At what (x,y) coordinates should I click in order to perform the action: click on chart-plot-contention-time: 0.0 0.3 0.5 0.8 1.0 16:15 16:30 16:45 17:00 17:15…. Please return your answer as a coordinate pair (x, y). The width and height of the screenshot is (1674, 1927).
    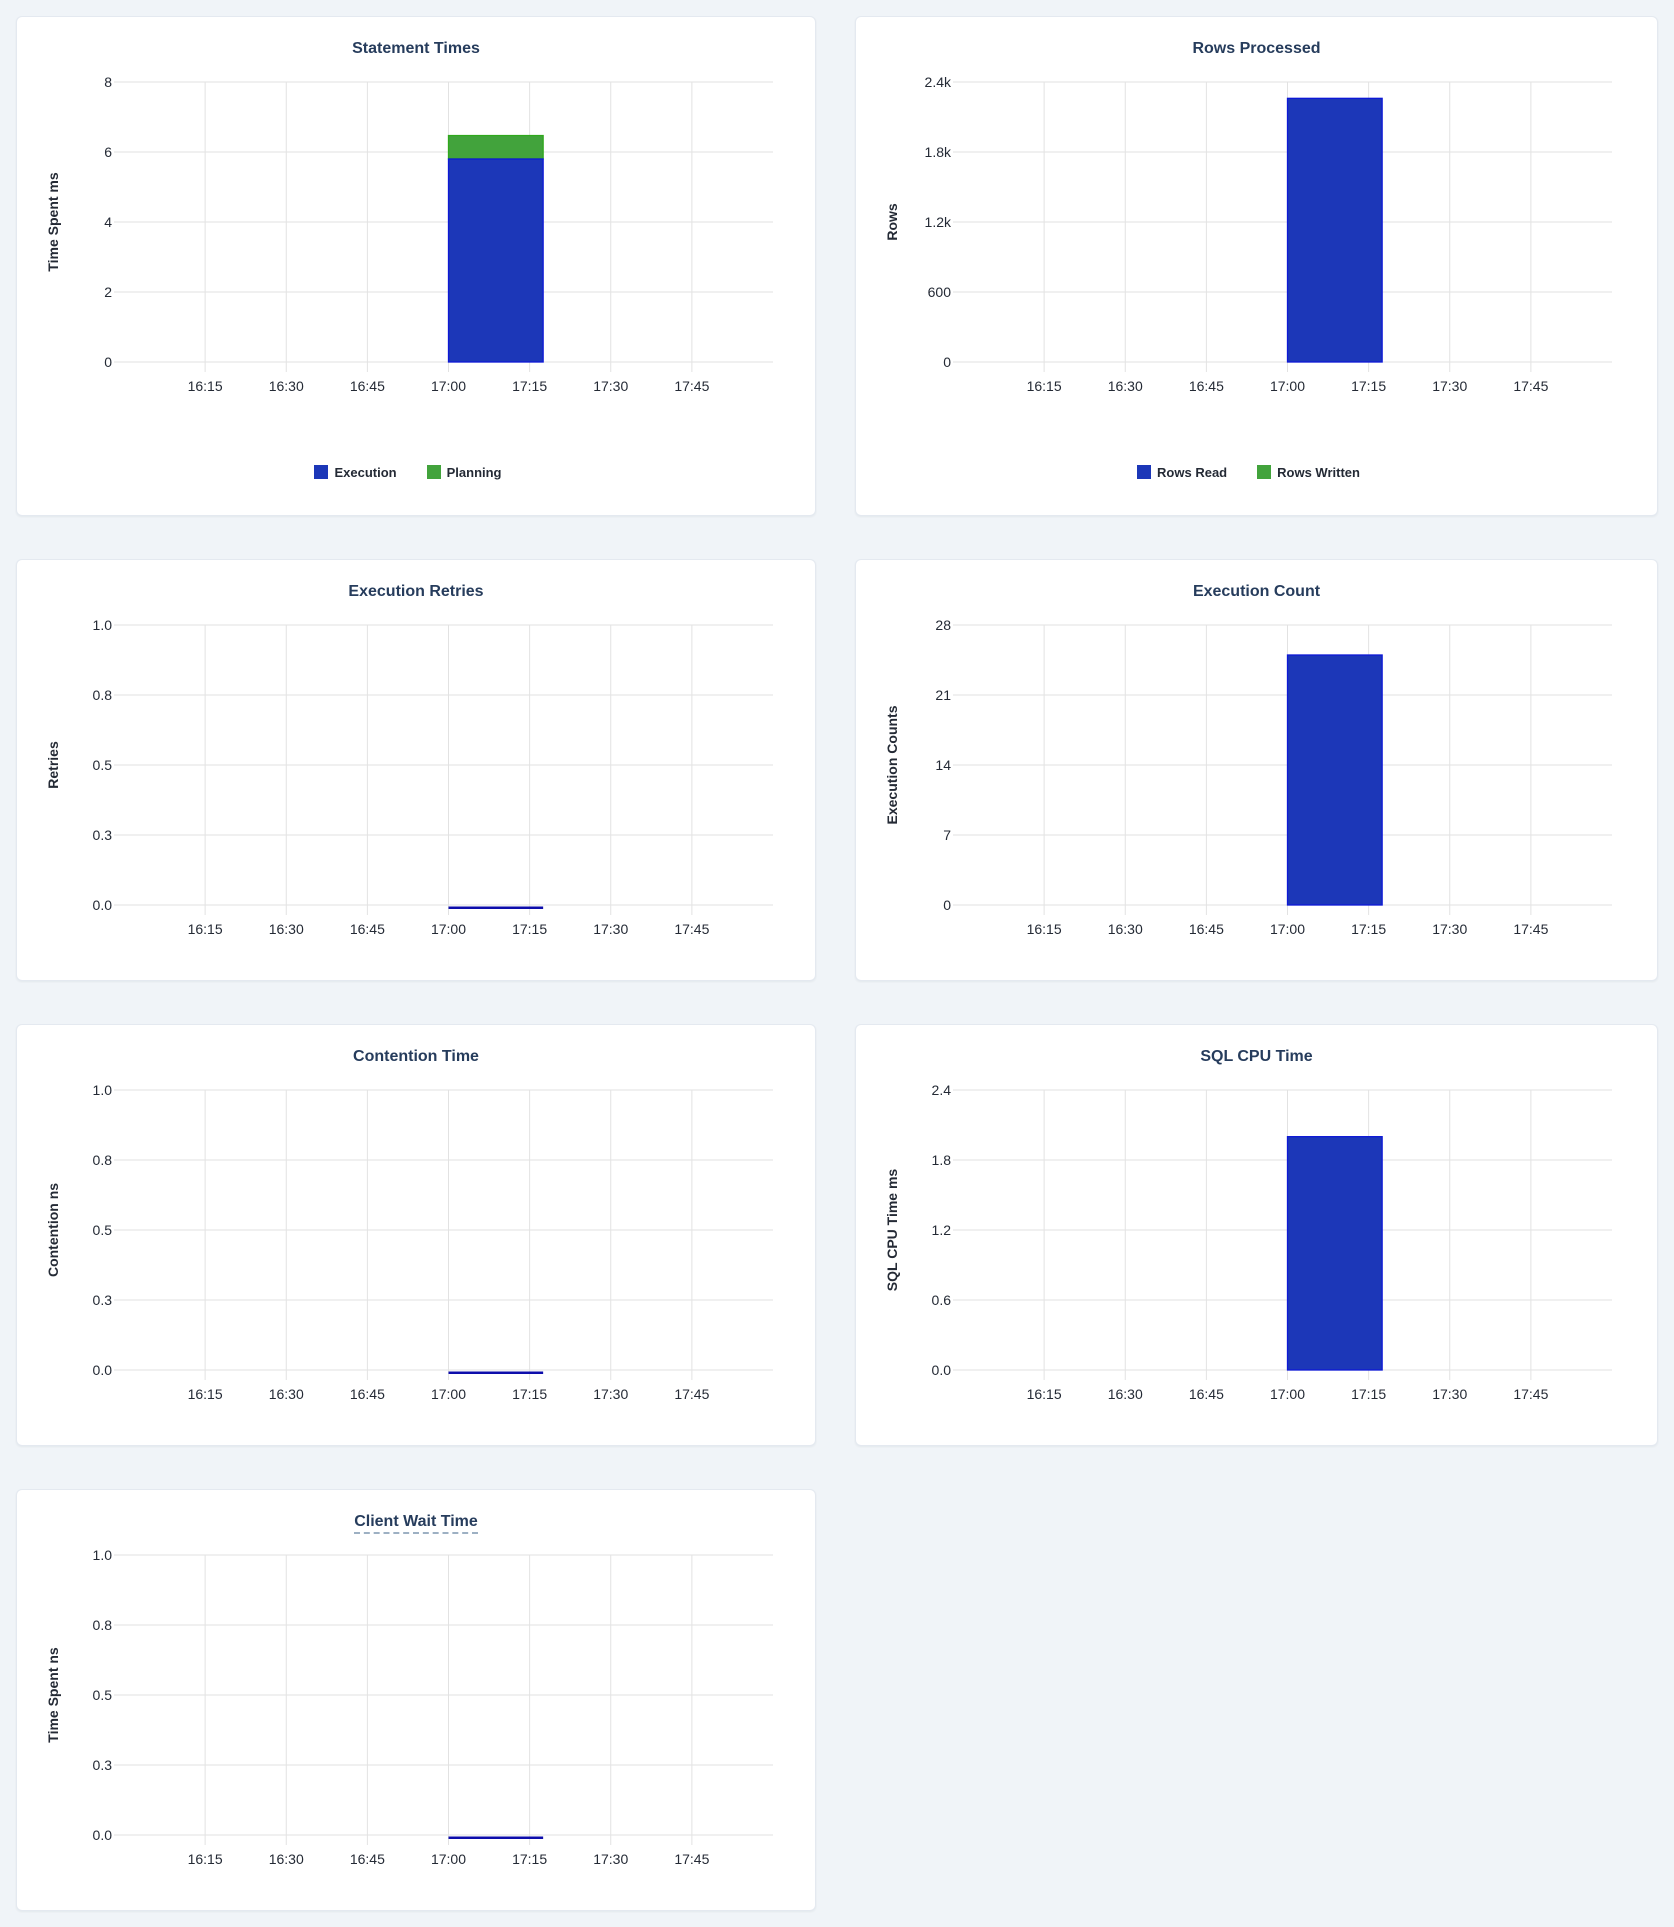
    Looking at the image, I should click on (416, 1235).